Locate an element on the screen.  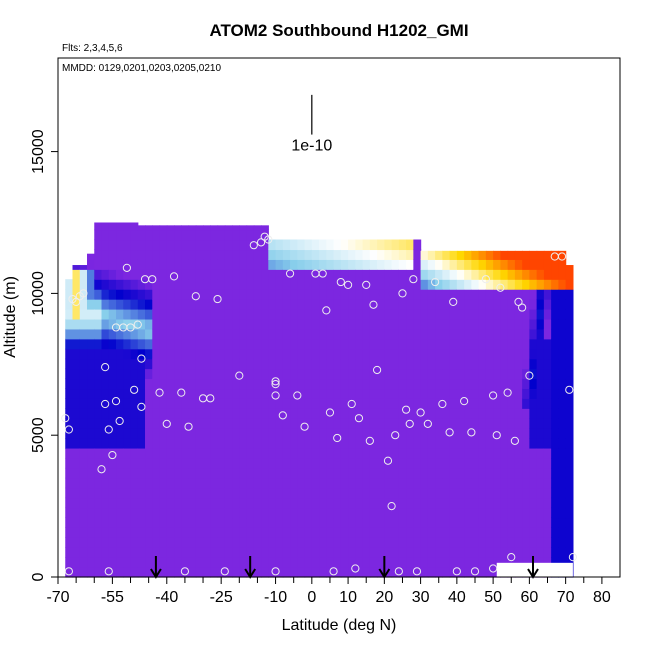
x-tick-label: 70 is located at coordinates (566, 597).